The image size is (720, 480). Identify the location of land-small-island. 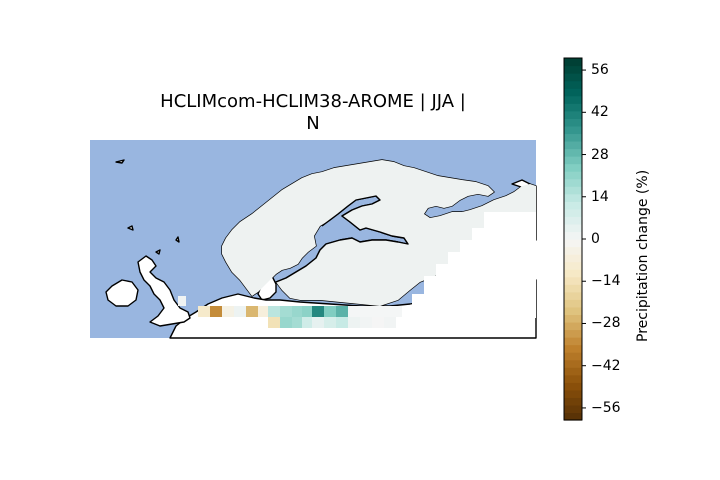
(120, 161).